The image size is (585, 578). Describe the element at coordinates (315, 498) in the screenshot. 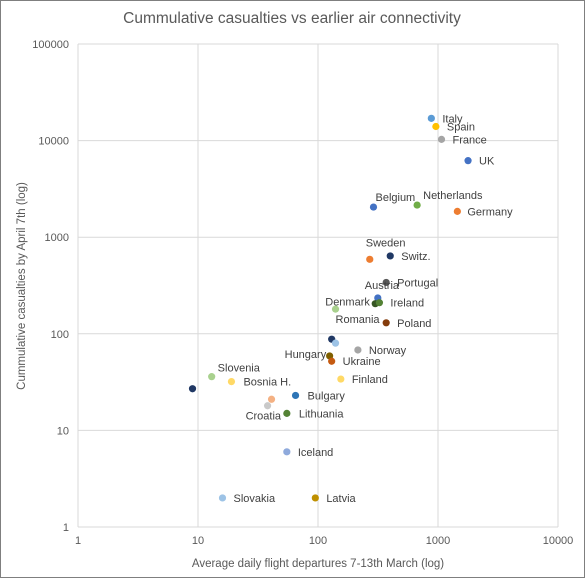

I see `data-point-latvia` at that location.